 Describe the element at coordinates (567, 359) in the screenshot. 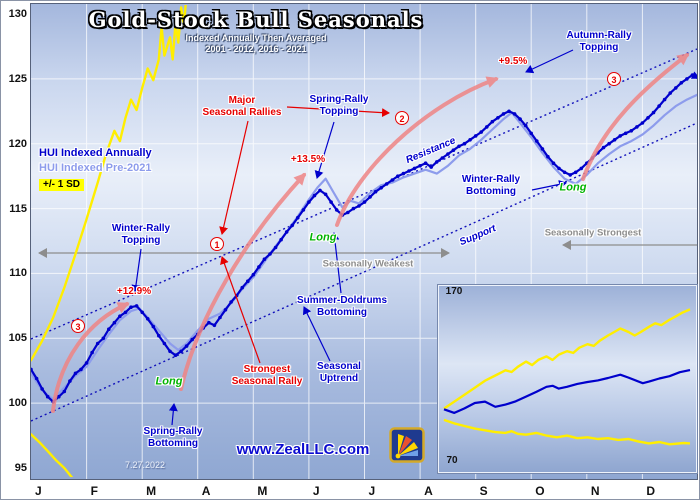

I see `series-inset_sd_upper` at that location.